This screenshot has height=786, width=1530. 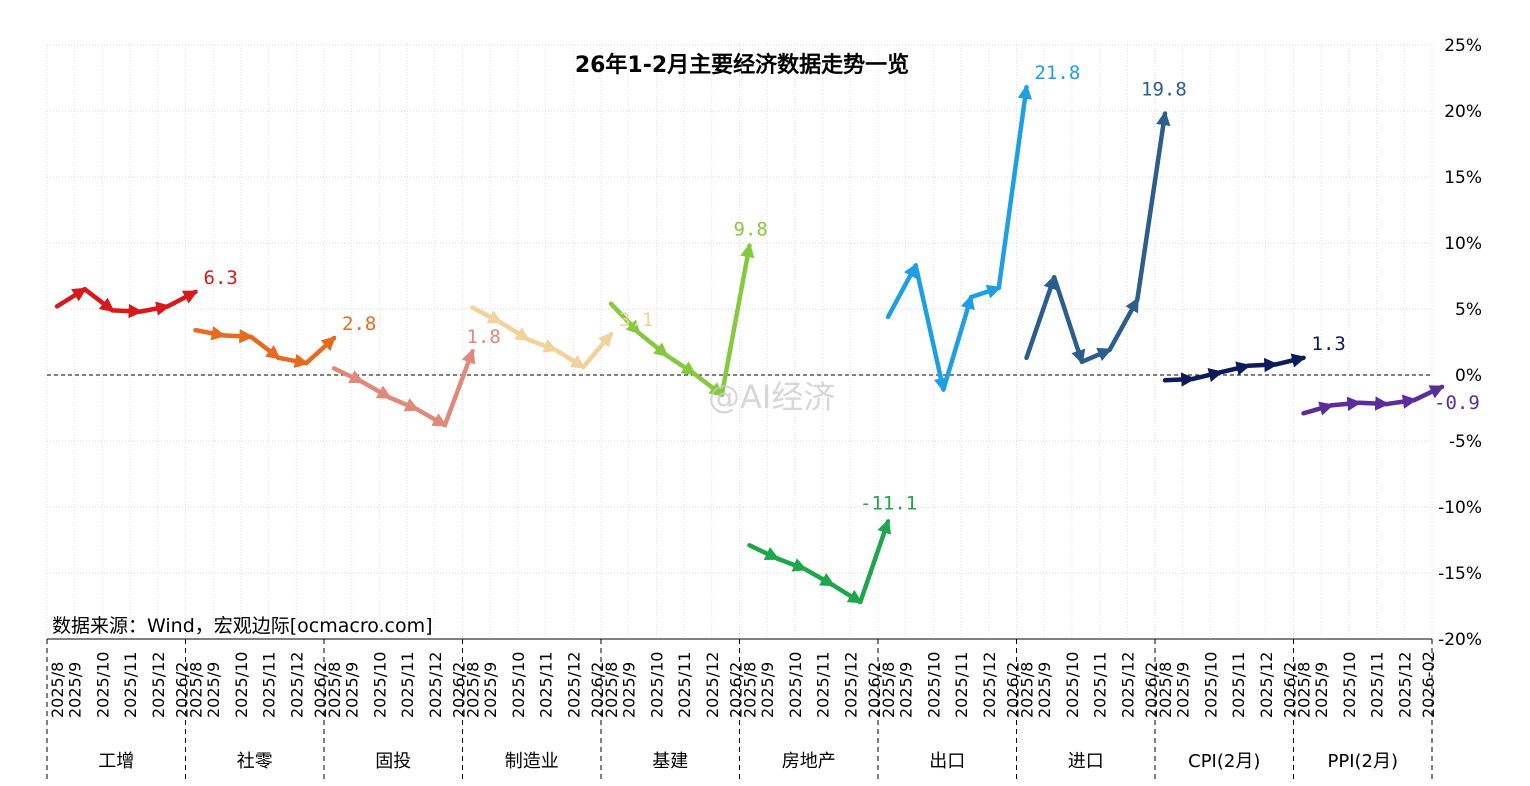 I want to click on end-value-label: 3.1, so click(x=636, y=320).